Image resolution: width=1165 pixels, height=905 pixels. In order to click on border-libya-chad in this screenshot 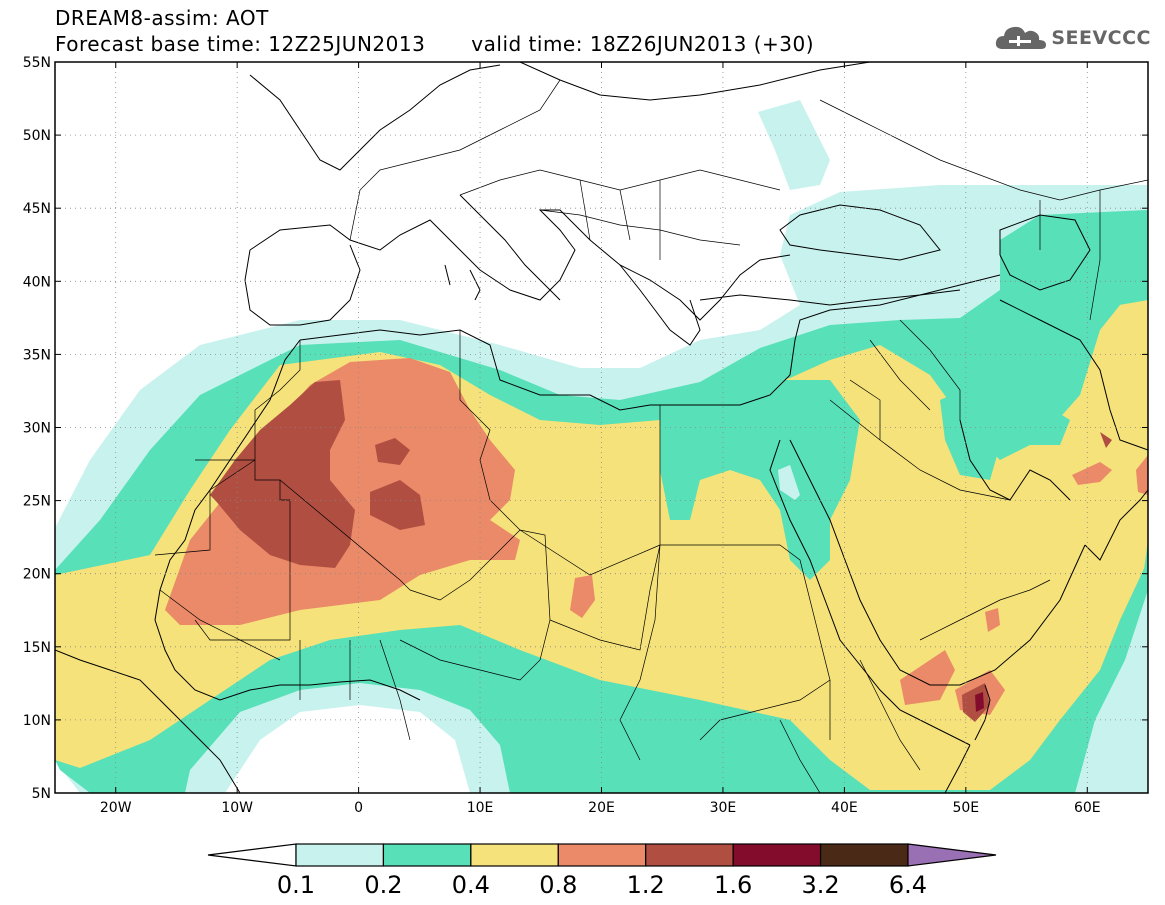, I will do `click(590, 552)`.